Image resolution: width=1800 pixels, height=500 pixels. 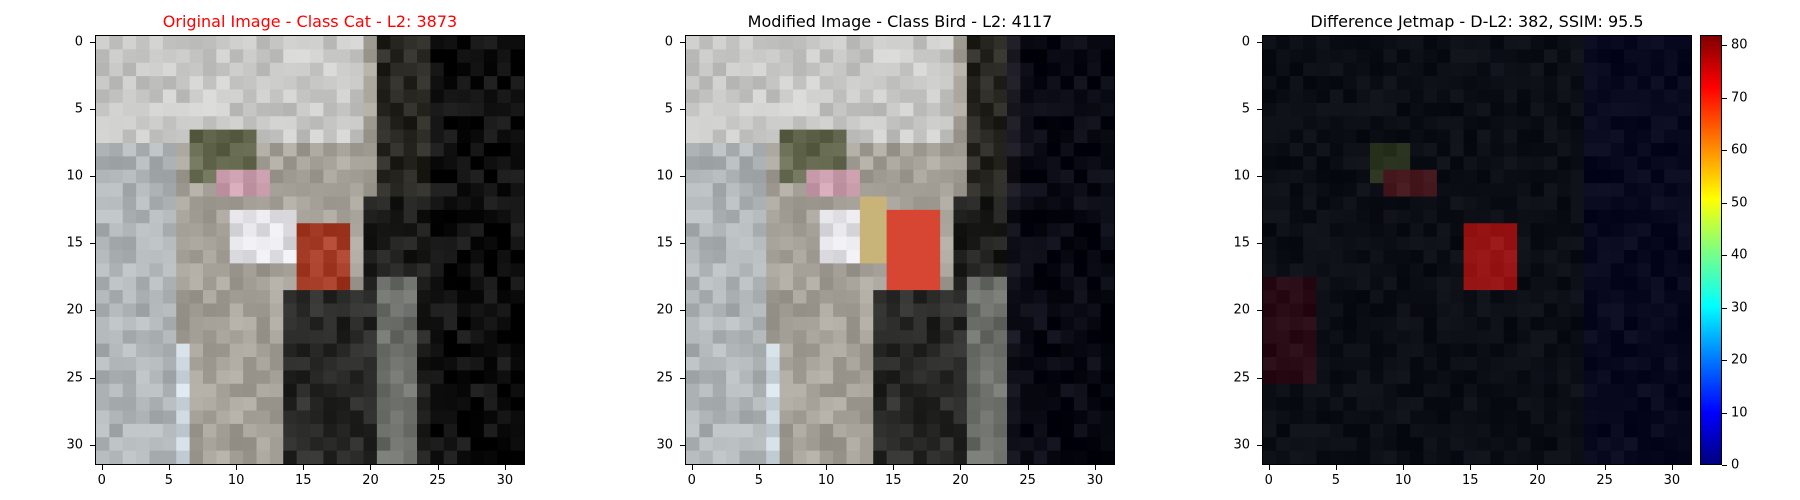 What do you see at coordinates (78, 109) in the screenshot?
I see `y-tick-label: 5` at bounding box center [78, 109].